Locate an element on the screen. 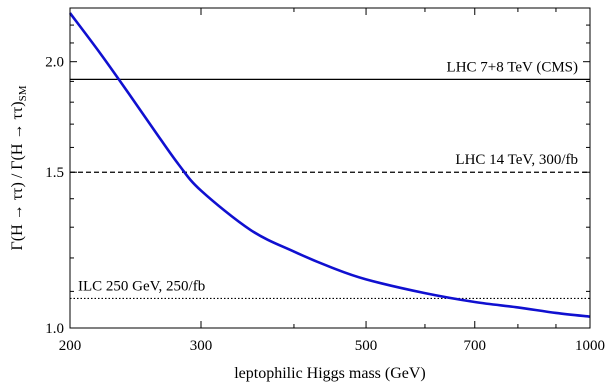  x-tick-label: 300 is located at coordinates (201, 346).